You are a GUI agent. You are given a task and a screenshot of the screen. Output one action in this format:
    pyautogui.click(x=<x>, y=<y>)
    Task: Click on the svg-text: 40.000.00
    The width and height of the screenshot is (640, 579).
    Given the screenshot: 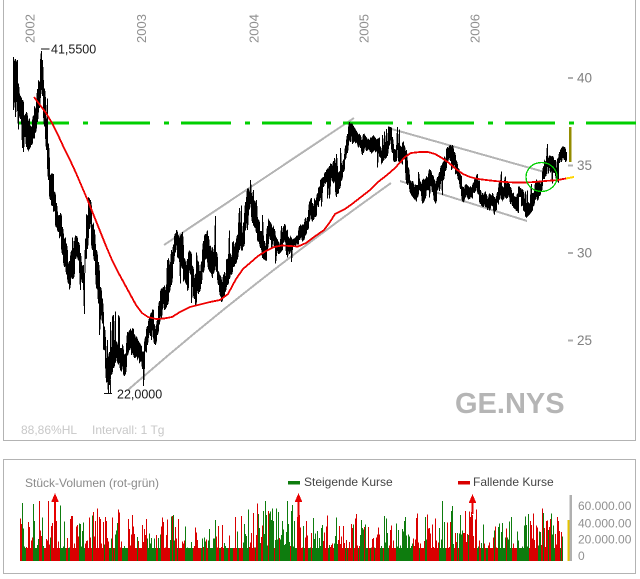 What is the action you would take?
    pyautogui.click(x=605, y=524)
    